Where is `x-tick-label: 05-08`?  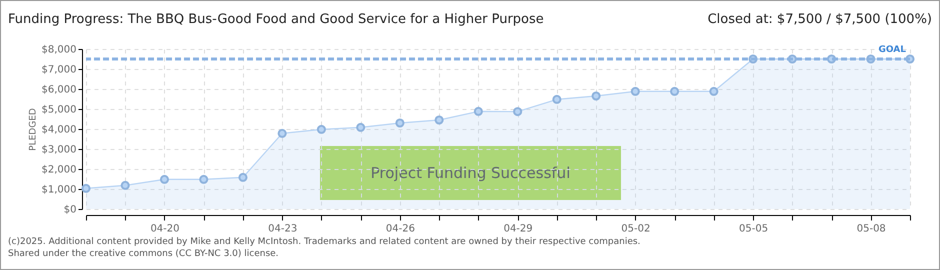 x-tick-label: 05-08 is located at coordinates (871, 229).